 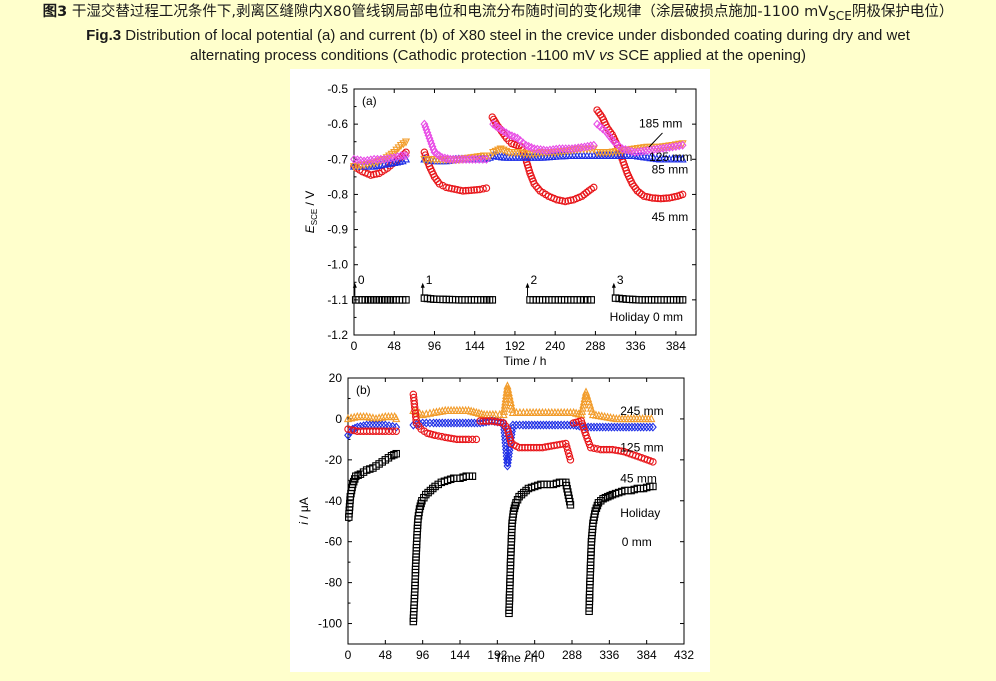 What do you see at coordinates (636, 346) in the screenshot?
I see `x-tick-label: 336` at bounding box center [636, 346].